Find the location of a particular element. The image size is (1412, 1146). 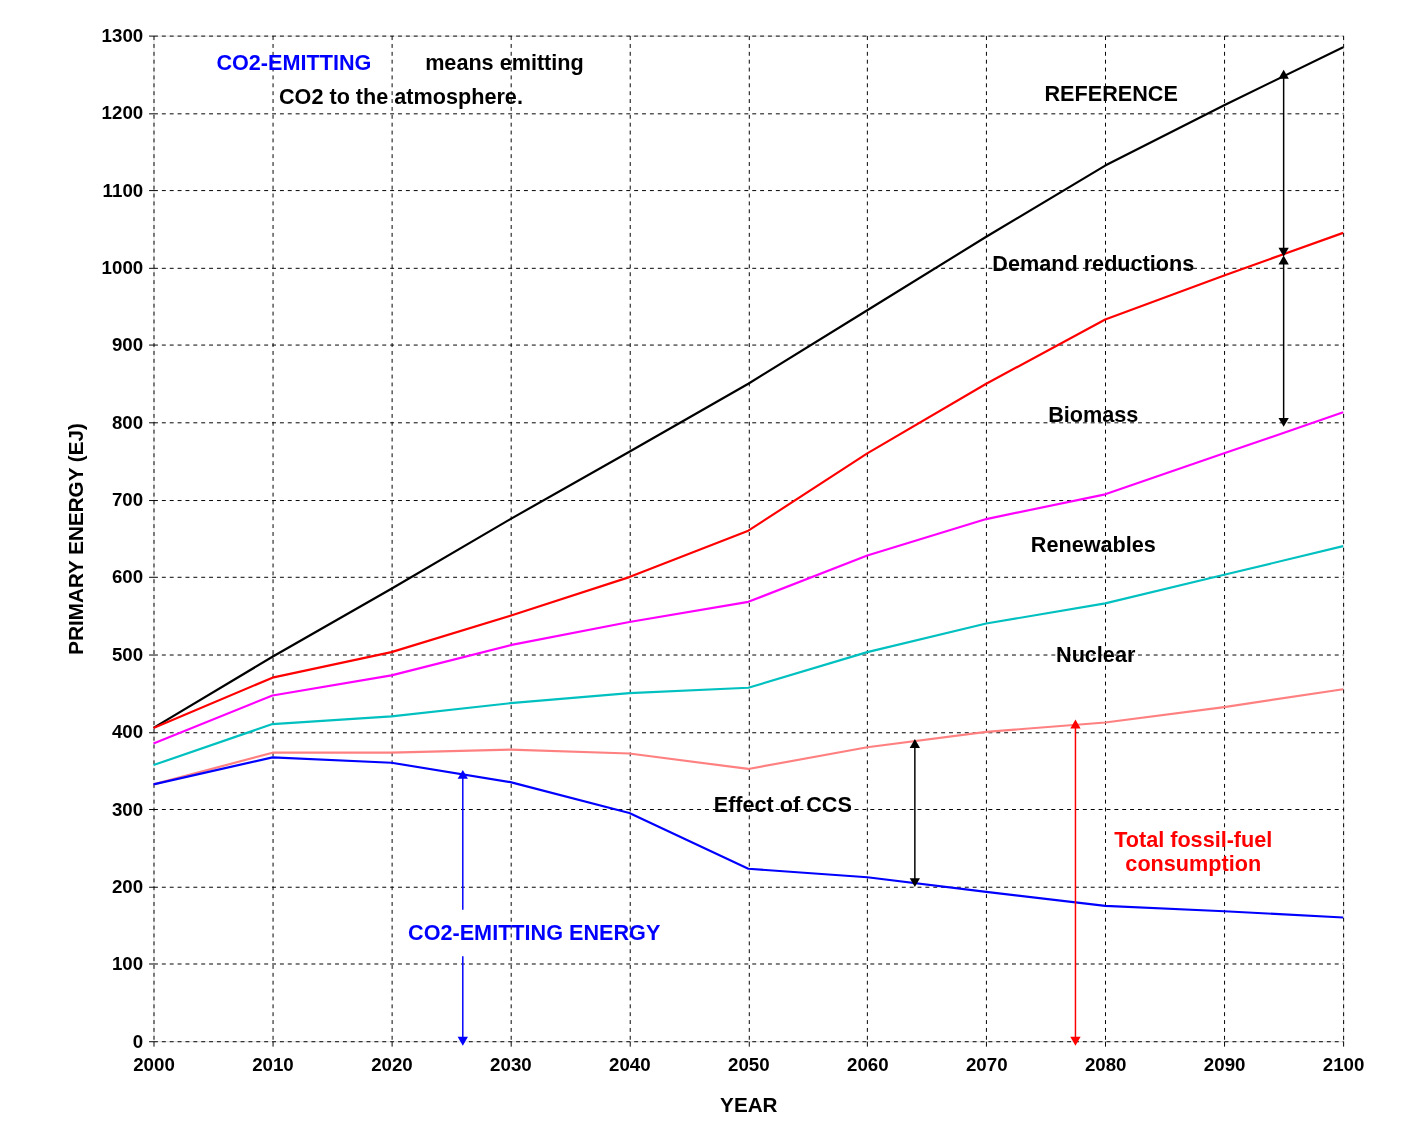

x-tick-label: 2030 is located at coordinates (511, 1065).